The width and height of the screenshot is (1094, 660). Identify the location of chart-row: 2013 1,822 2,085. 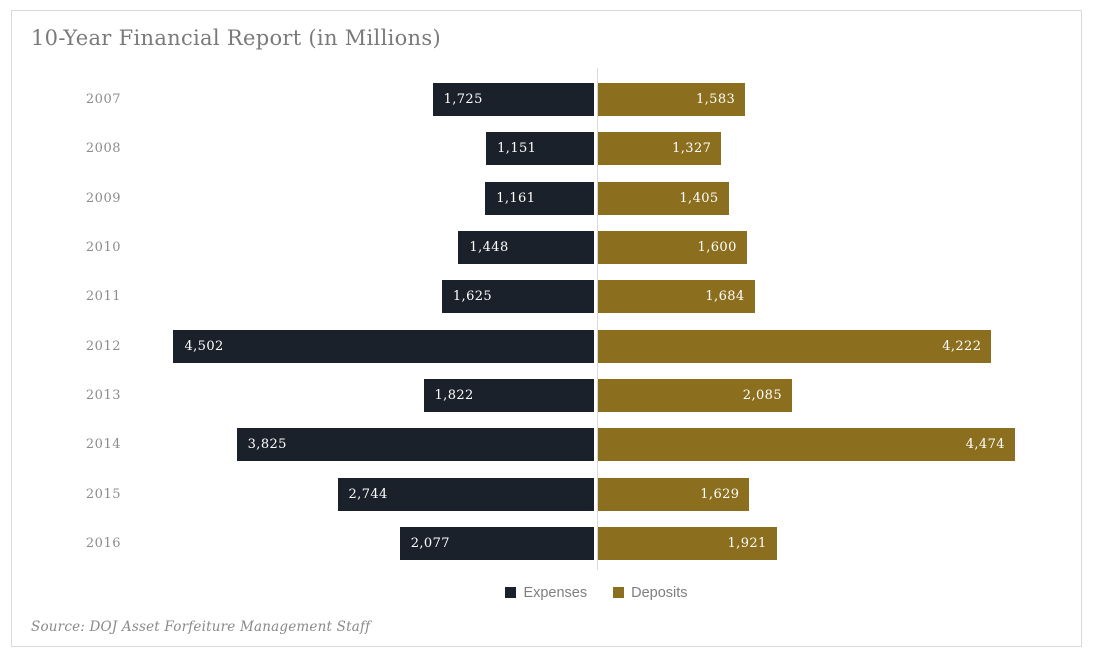
(575, 395).